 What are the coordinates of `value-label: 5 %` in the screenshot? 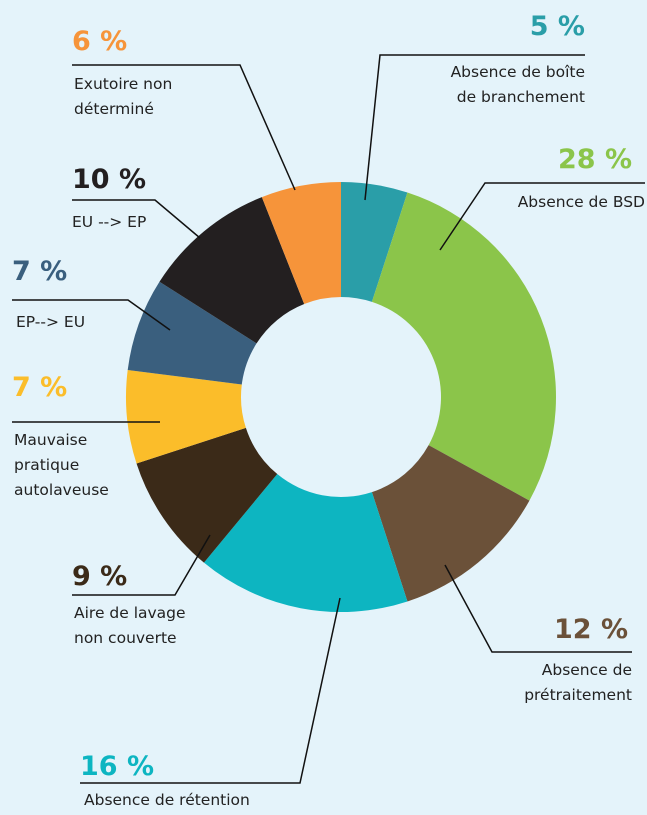 It's located at (557, 26).